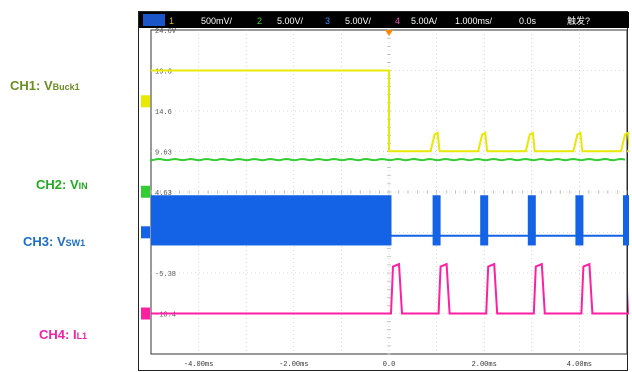 Image resolution: width=632 pixels, height=372 pixels. What do you see at coordinates (390, 288) in the screenshot?
I see `ch4-trace` at bounding box center [390, 288].